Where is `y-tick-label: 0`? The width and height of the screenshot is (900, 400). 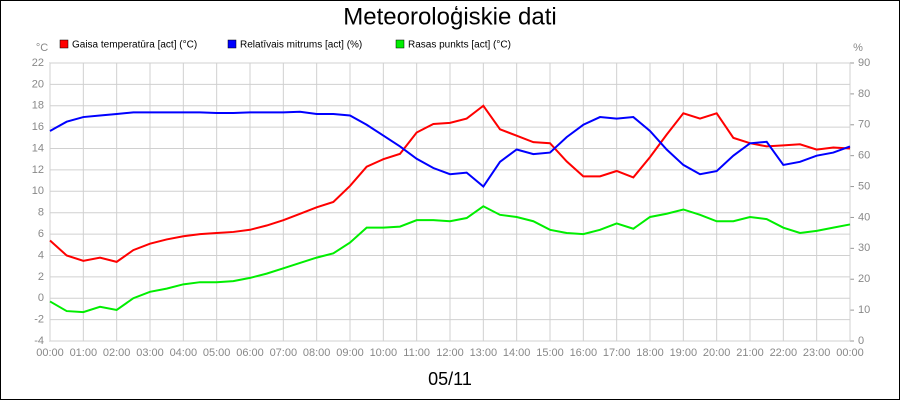 y-tick-label: 0 is located at coordinates (41, 298).